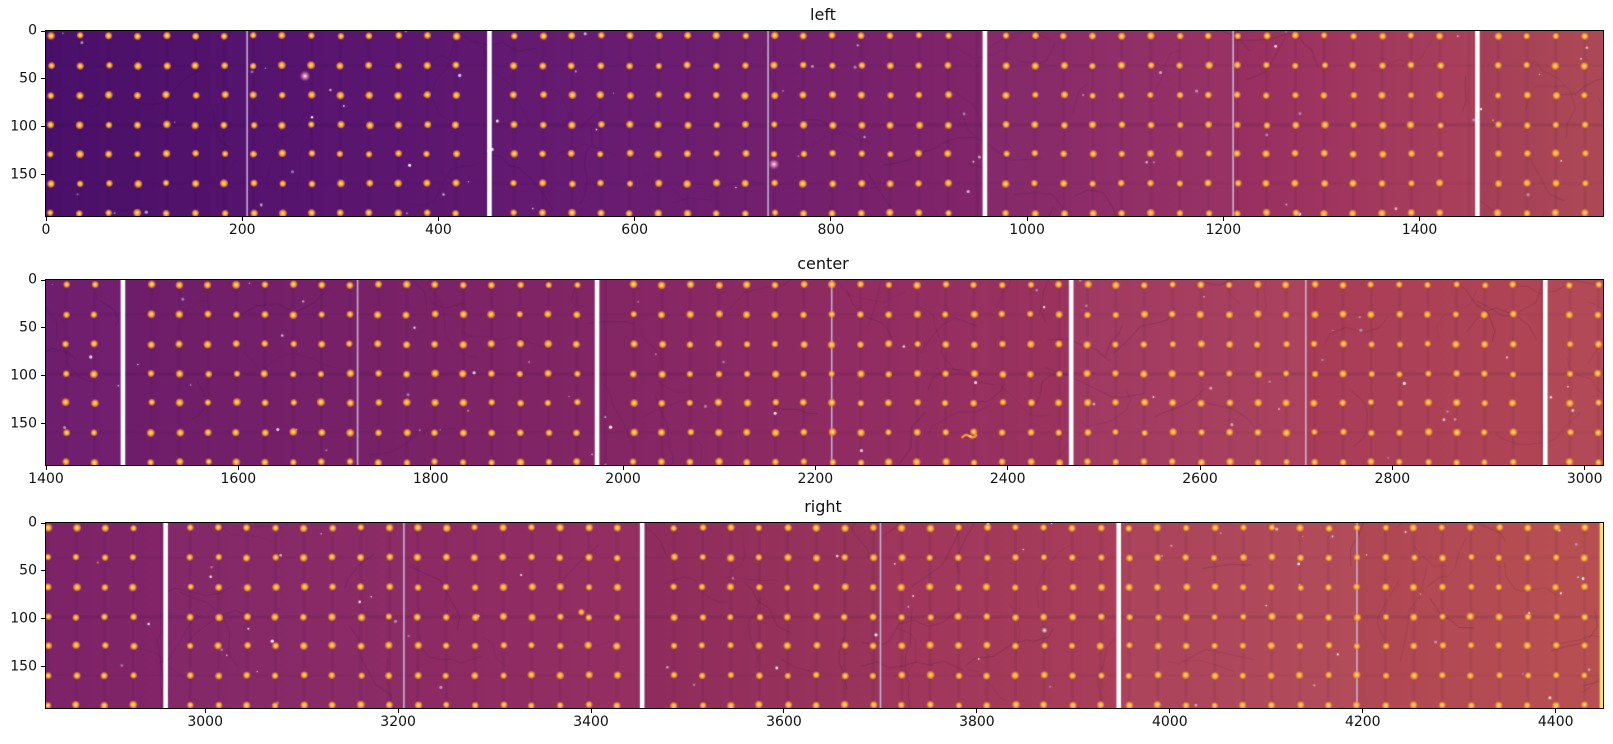  What do you see at coordinates (815, 479) in the screenshot?
I see `x-tick-label: 2200` at bounding box center [815, 479].